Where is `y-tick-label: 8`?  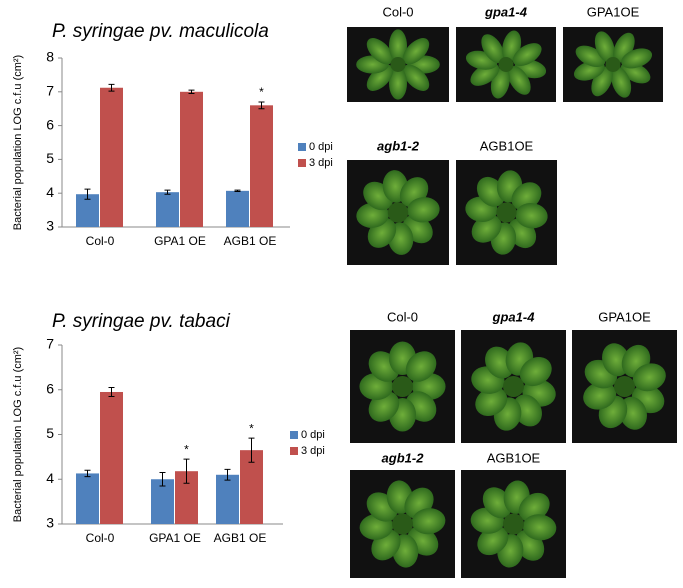
y-tick-label: 8 is located at coordinates (50, 57).